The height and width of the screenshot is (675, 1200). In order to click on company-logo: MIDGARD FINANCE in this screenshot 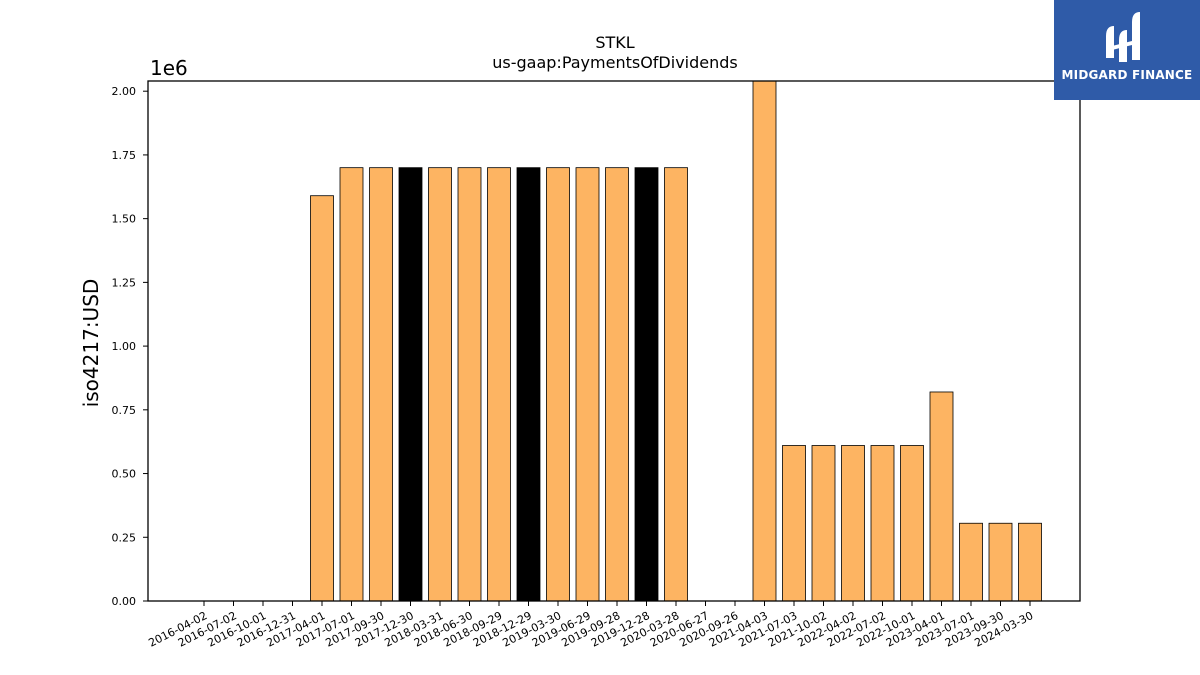, I will do `click(1127, 50)`.